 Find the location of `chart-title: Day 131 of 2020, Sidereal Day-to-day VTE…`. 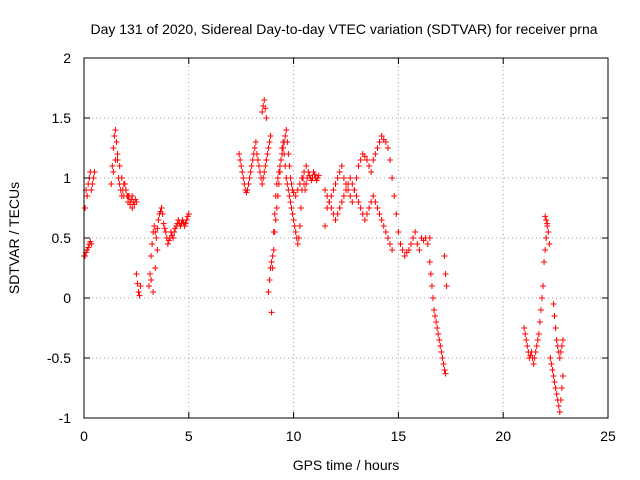

chart-title: Day 131 of 2020, Sidereal Day-to-day VTE… is located at coordinates (343, 29).